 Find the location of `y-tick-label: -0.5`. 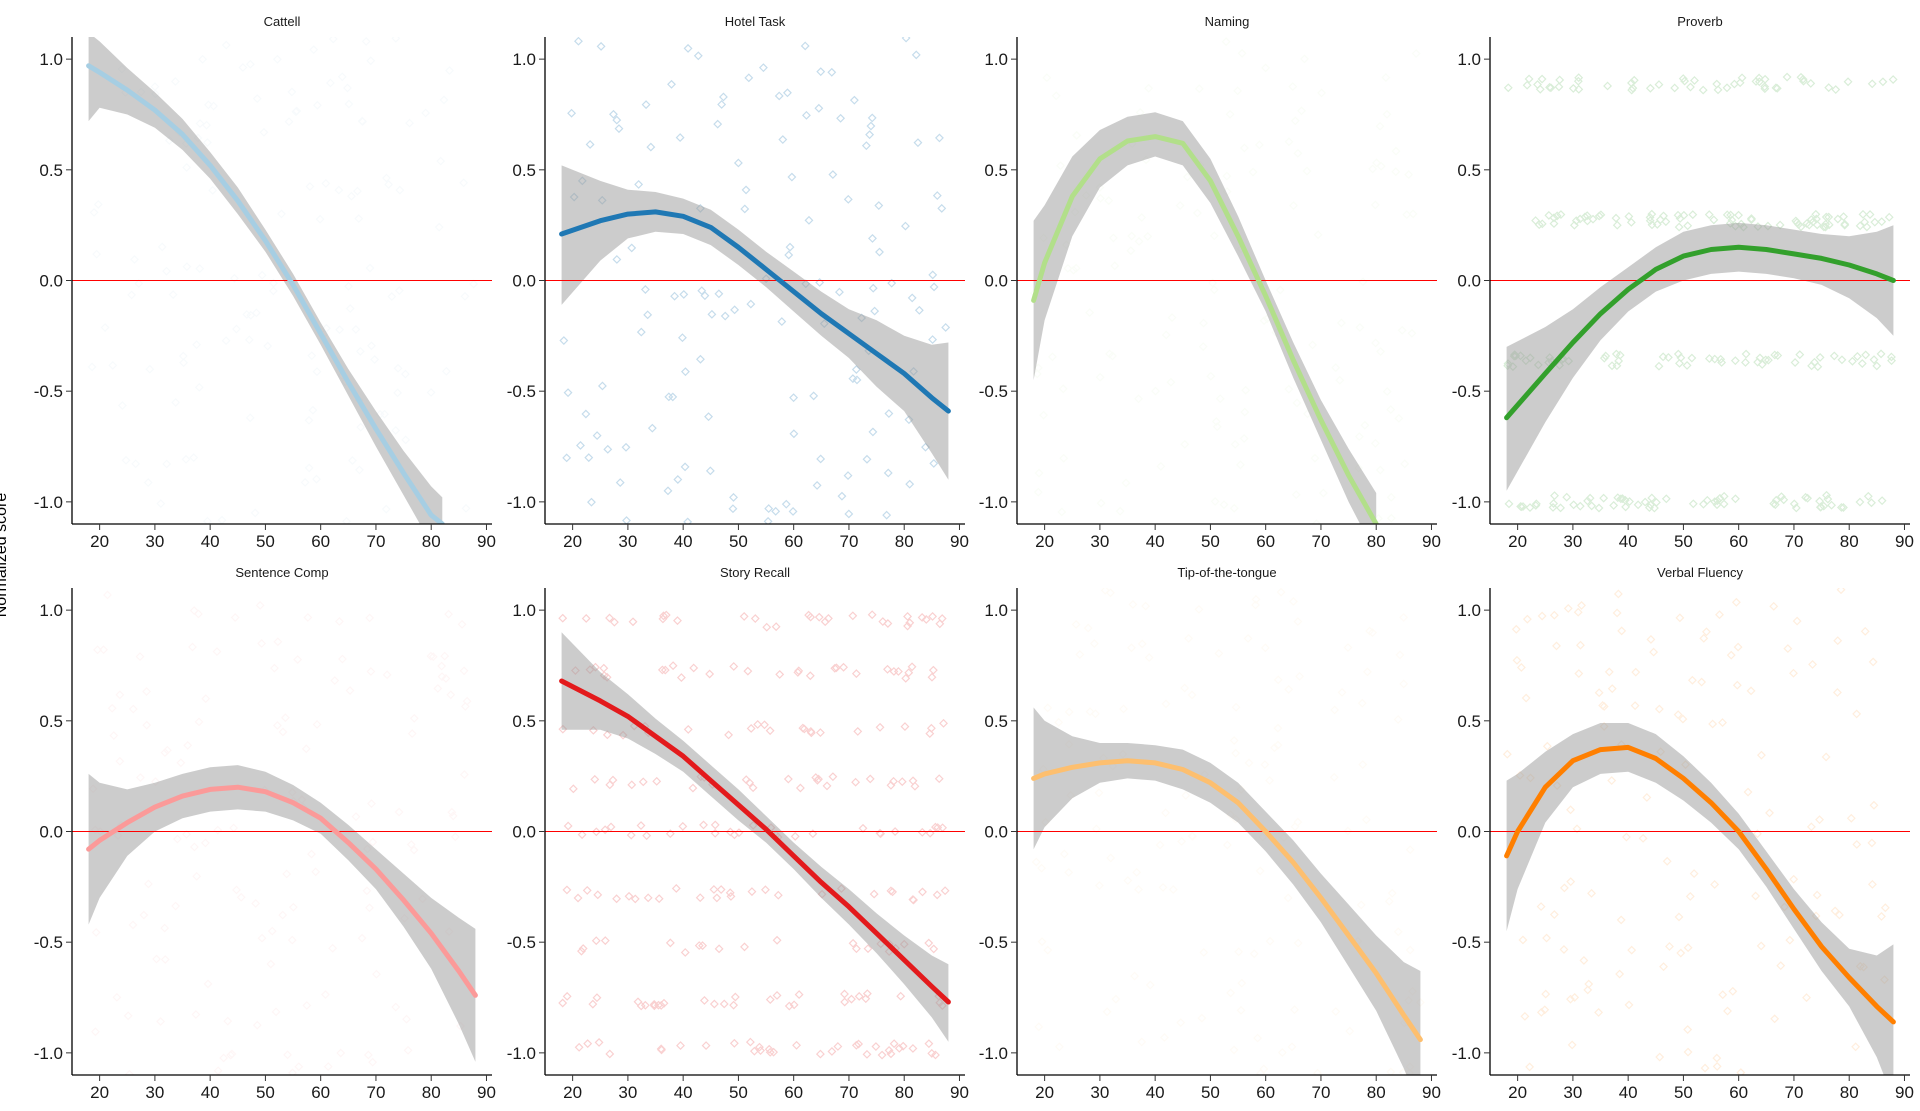

y-tick-label: -0.5 is located at coordinates (1466, 942).